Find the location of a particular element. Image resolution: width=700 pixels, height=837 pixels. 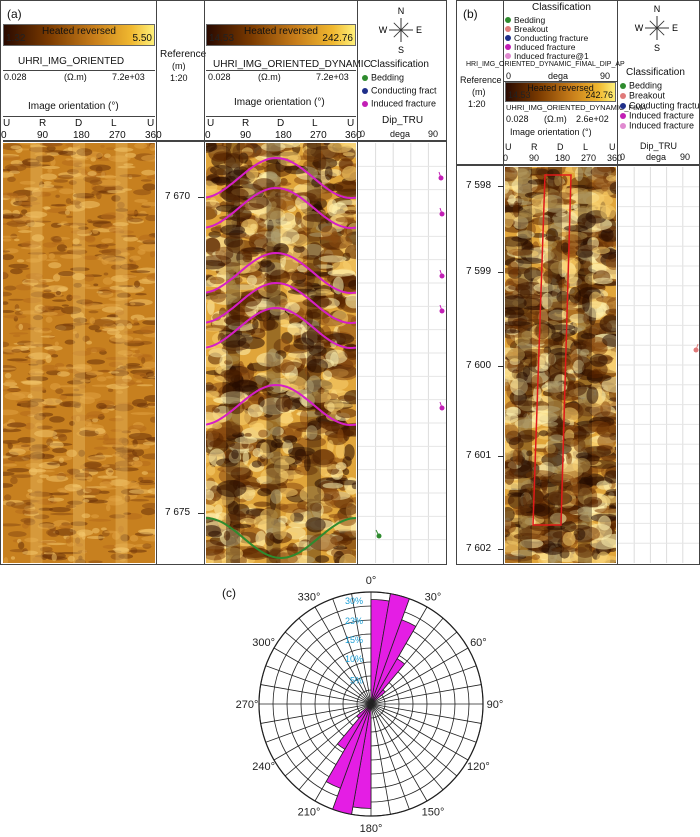

legend-item: Breakout is located at coordinates (527, 28).